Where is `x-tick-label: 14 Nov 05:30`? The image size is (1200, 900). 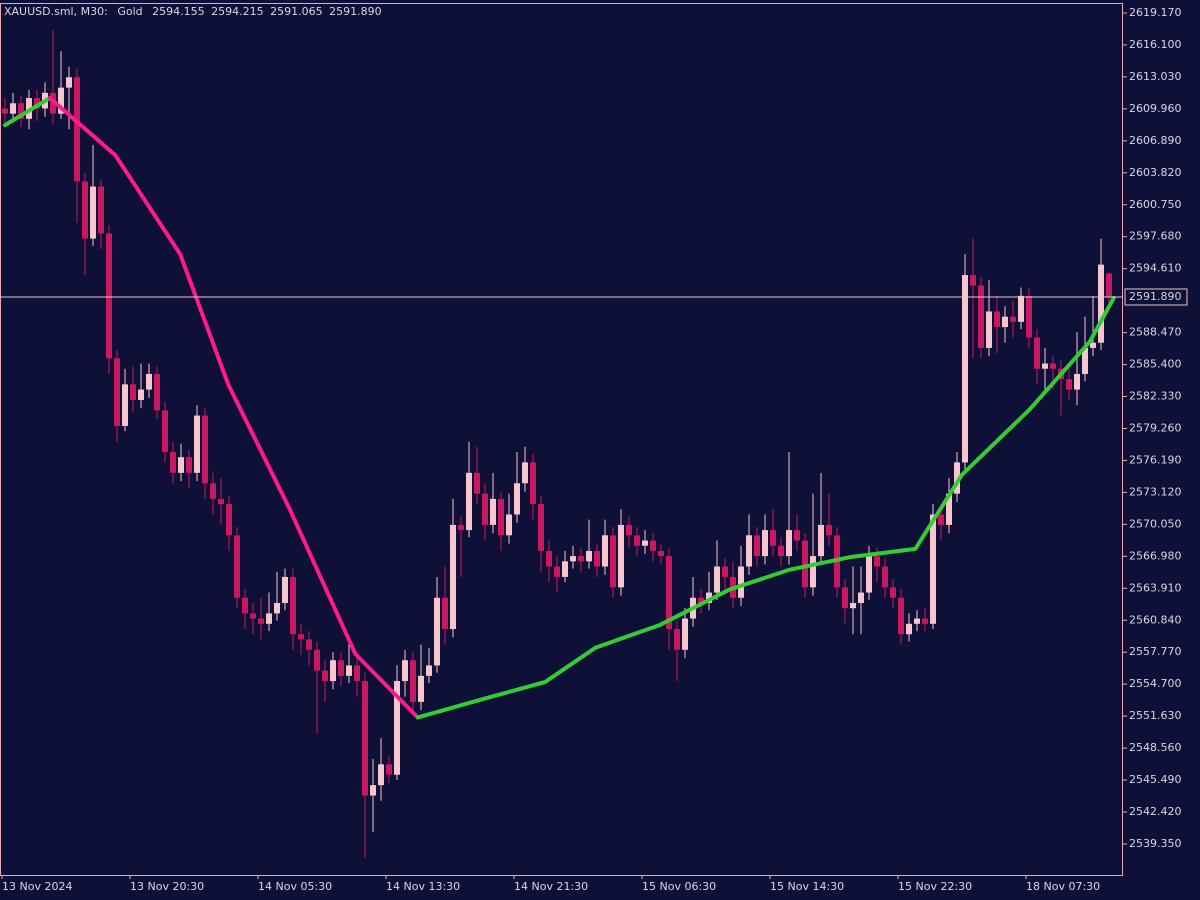
x-tick-label: 14 Nov 05:30 is located at coordinates (295, 886).